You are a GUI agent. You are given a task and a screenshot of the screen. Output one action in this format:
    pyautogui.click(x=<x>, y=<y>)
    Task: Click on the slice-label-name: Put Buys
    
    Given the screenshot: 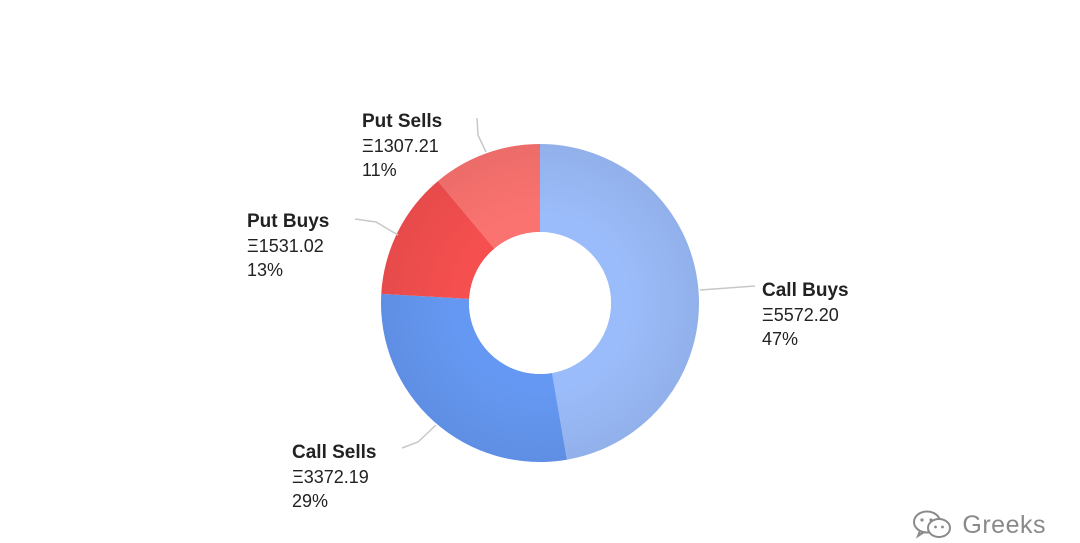 What is the action you would take?
    pyautogui.click(x=288, y=221)
    